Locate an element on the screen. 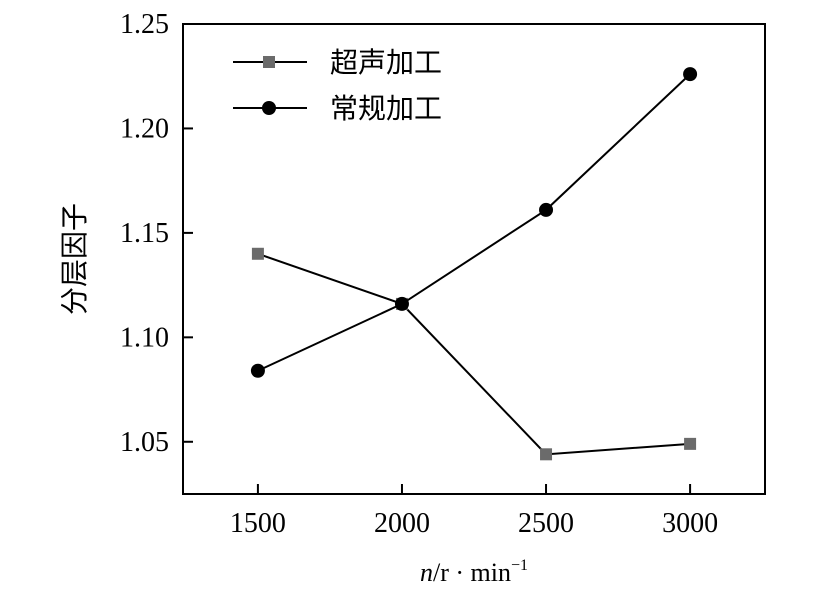  x-axis-title-unit: /r · min is located at coordinates (472, 572).